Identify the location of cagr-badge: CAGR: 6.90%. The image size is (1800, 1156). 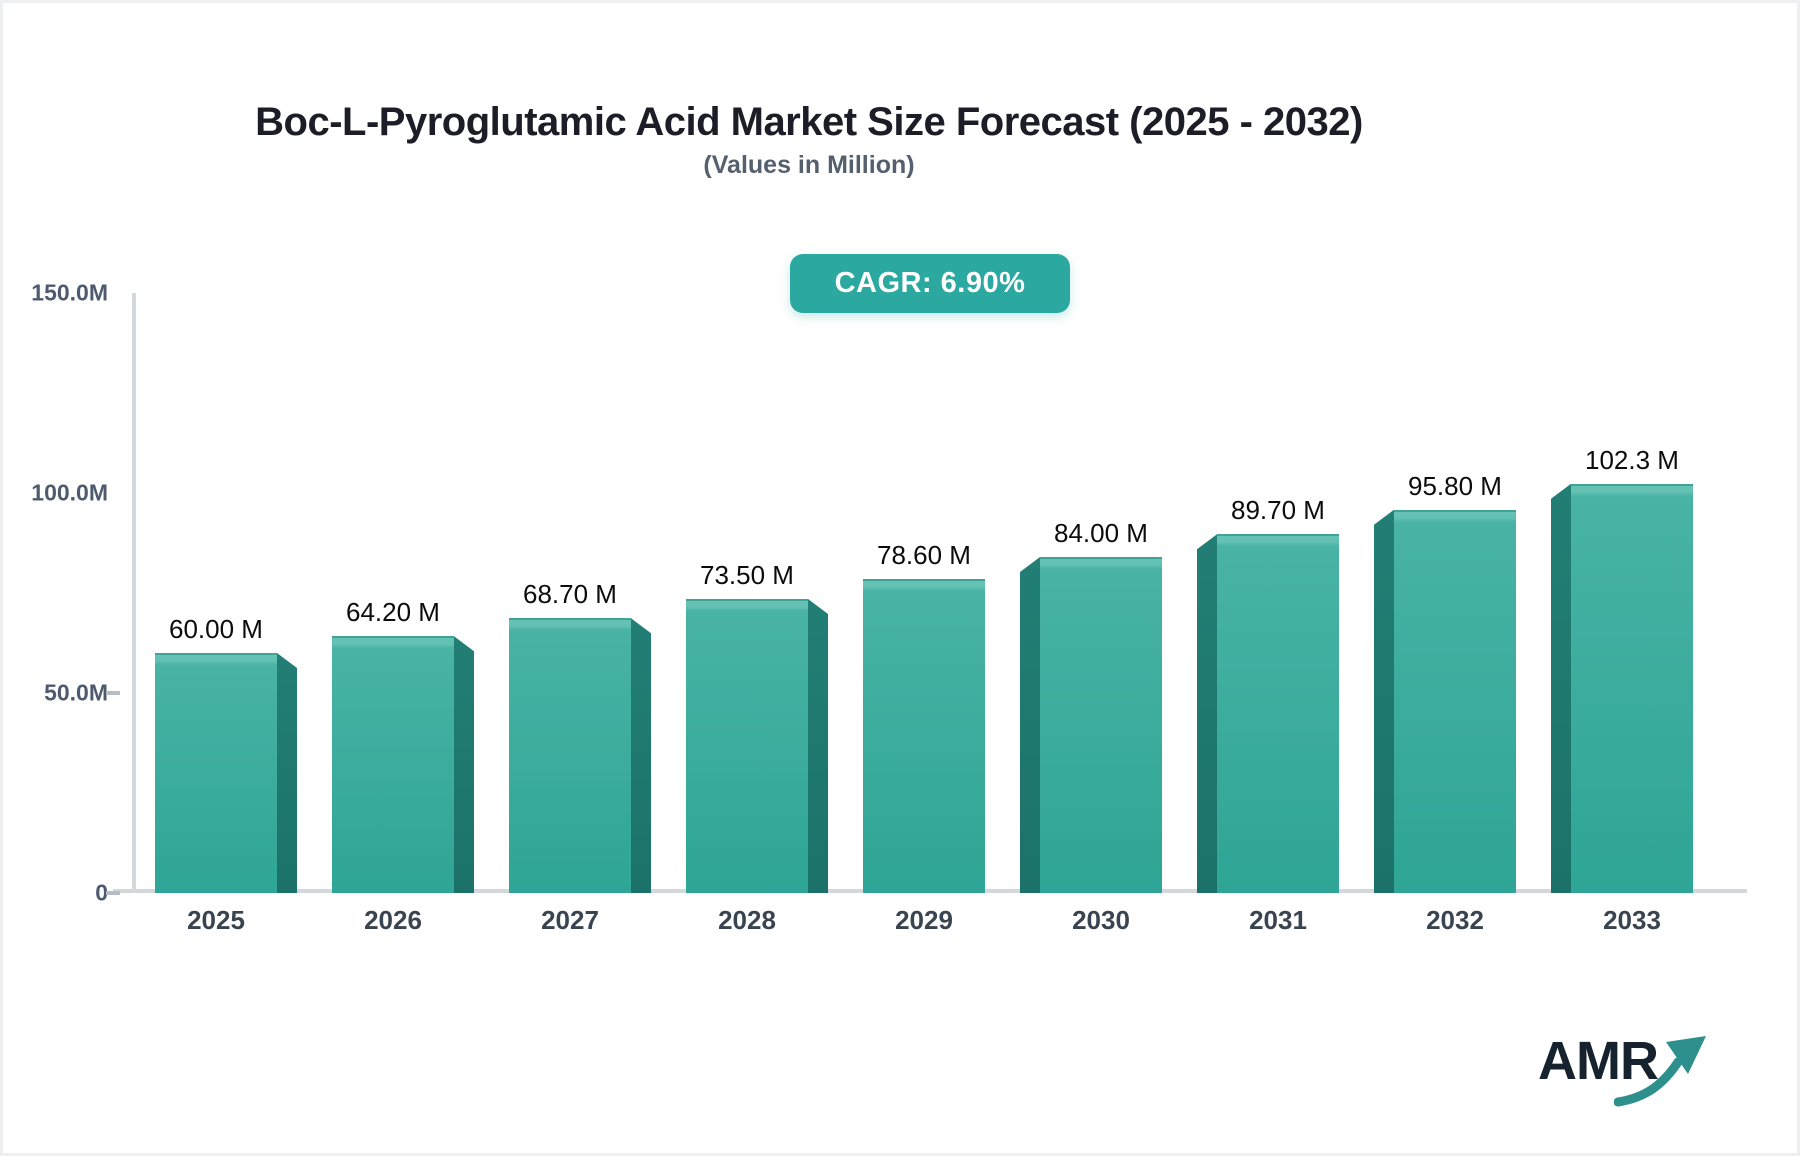
(930, 283).